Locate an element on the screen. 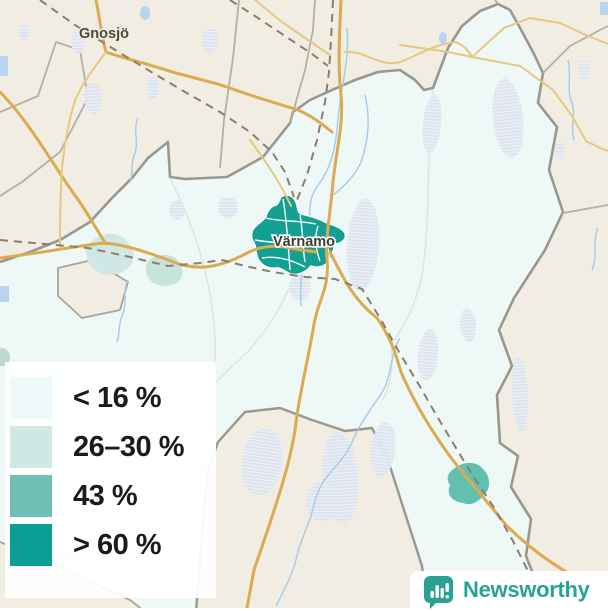  choropleth-varnamo-cluster is located at coordinates (298, 235).